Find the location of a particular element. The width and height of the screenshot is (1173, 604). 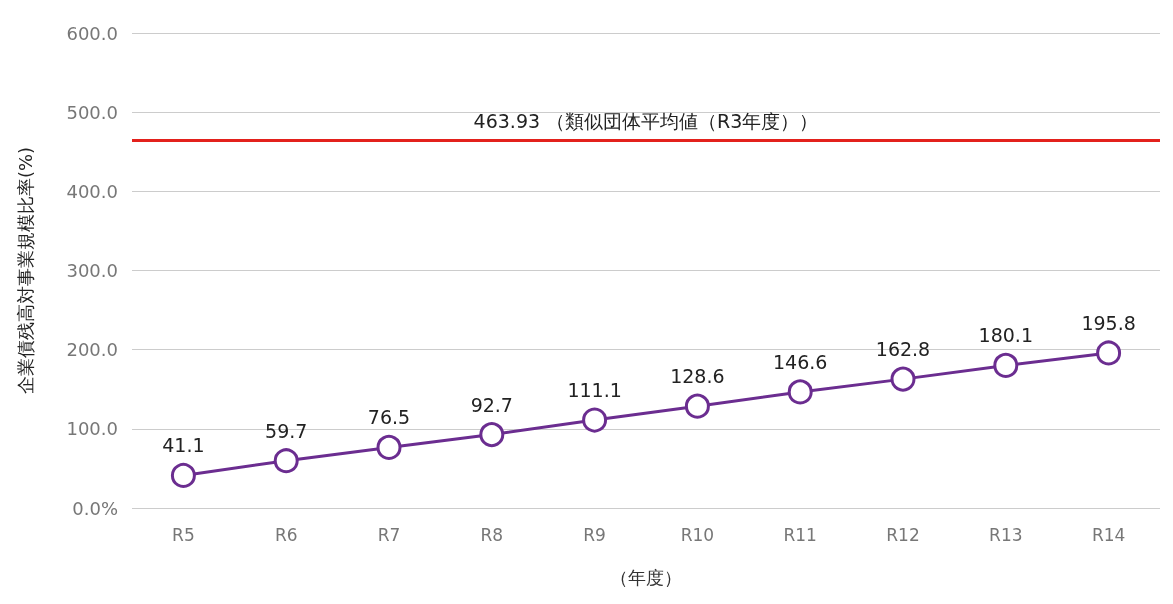

data-label: 59.7 is located at coordinates (286, 430).